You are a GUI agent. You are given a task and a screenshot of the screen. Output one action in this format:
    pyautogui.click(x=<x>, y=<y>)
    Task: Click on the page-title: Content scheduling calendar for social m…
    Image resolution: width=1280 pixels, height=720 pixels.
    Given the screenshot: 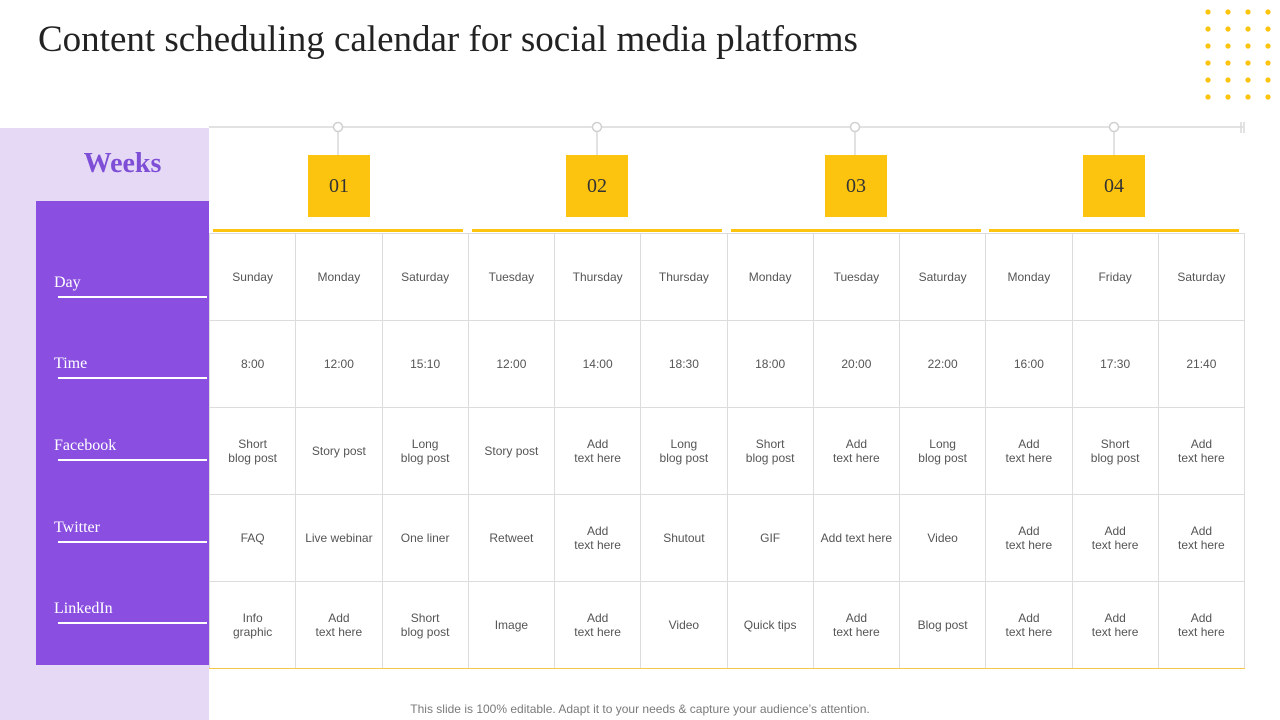 What is the action you would take?
    pyautogui.click(x=448, y=39)
    